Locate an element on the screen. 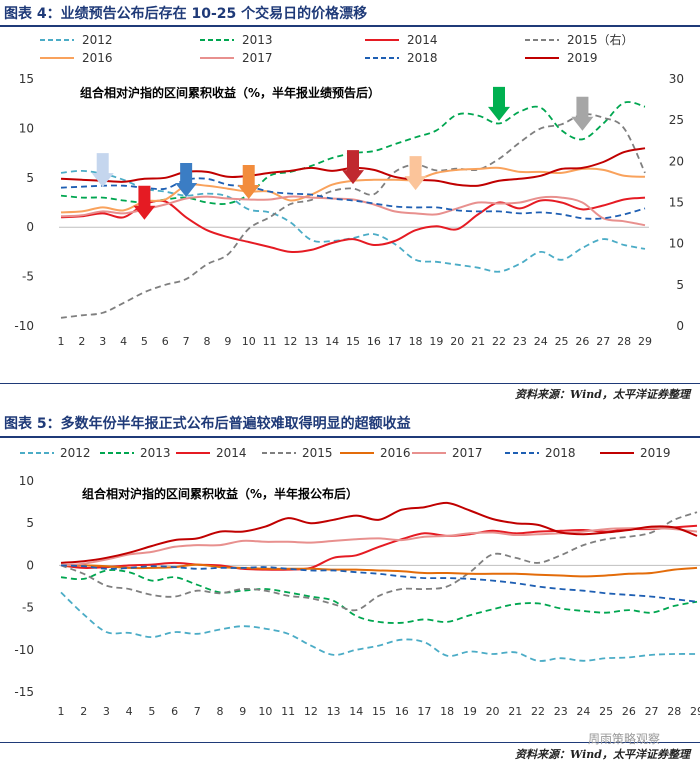 The image size is (700, 767). figure-5-bottom-rule is located at coordinates (350, 742).